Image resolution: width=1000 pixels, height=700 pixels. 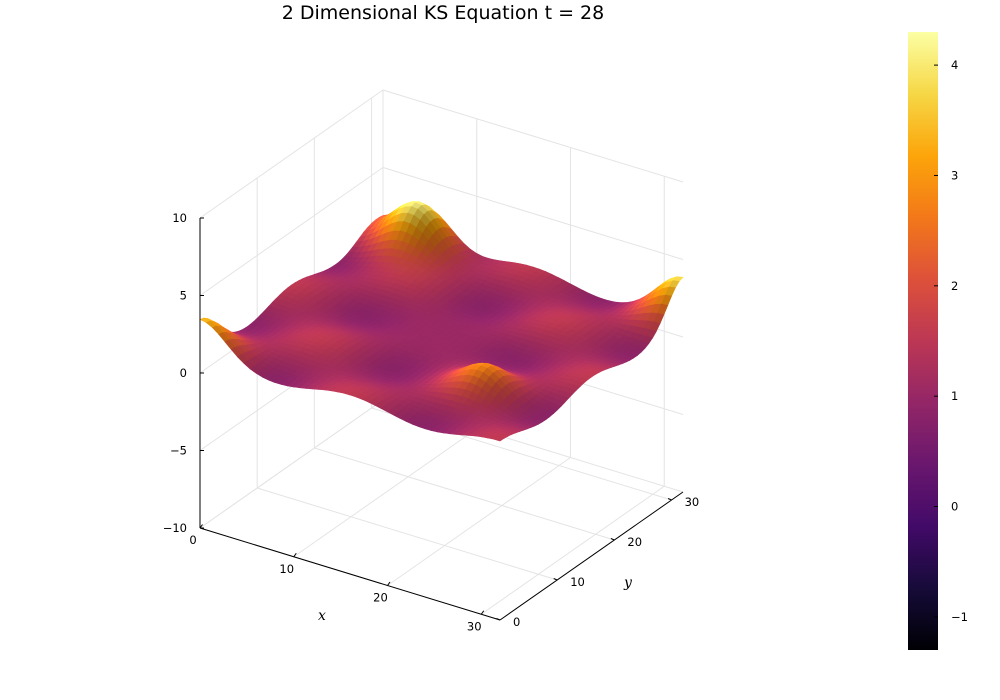 I want to click on y-tick-label: 0, so click(x=516, y=622).